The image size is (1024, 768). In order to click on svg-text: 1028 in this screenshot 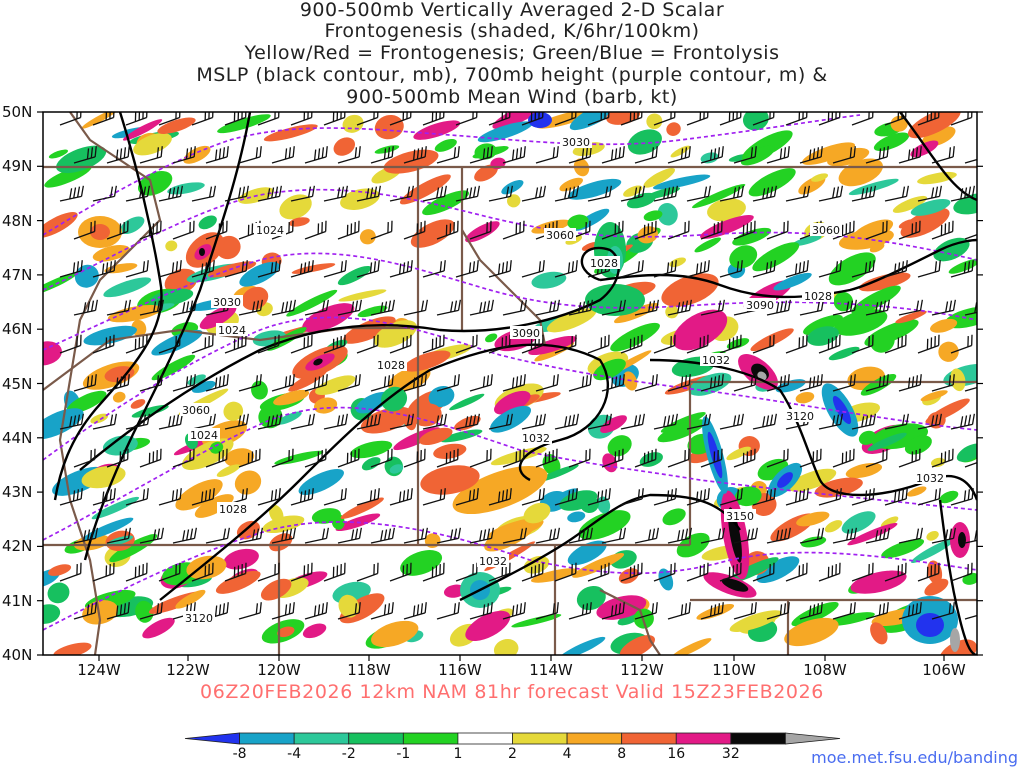, I will do `click(818, 296)`.